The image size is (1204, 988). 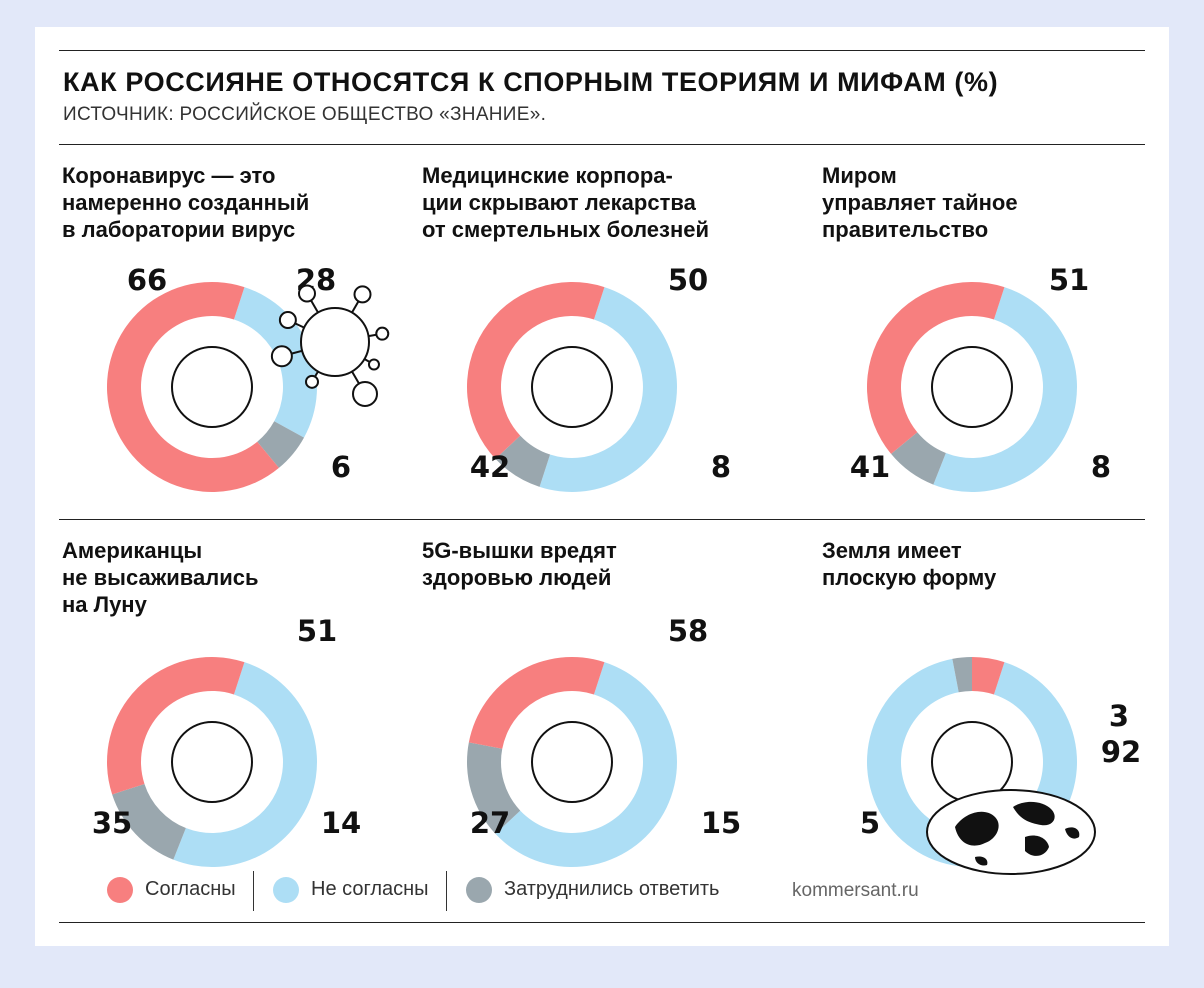 What do you see at coordinates (870, 467) in the screenshot?
I see `data-label-agree: 41` at bounding box center [870, 467].